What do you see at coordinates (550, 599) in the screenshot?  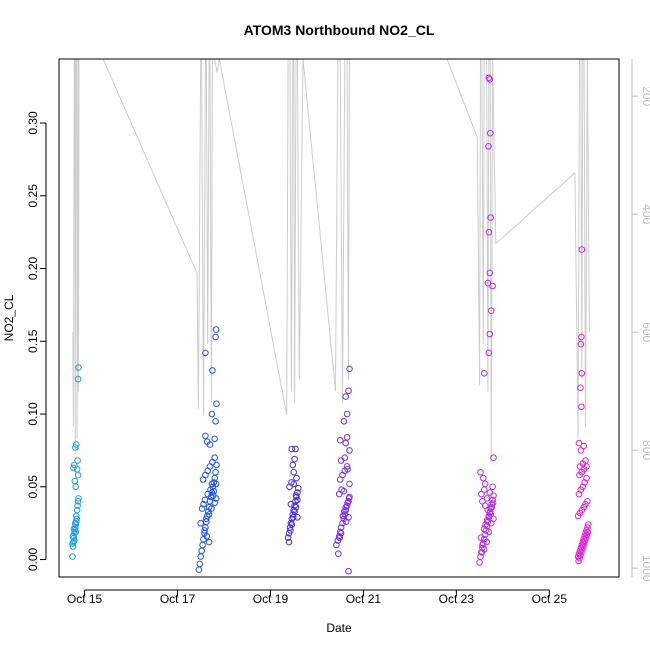 I see `x-tick-label: Oct 25` at bounding box center [550, 599].